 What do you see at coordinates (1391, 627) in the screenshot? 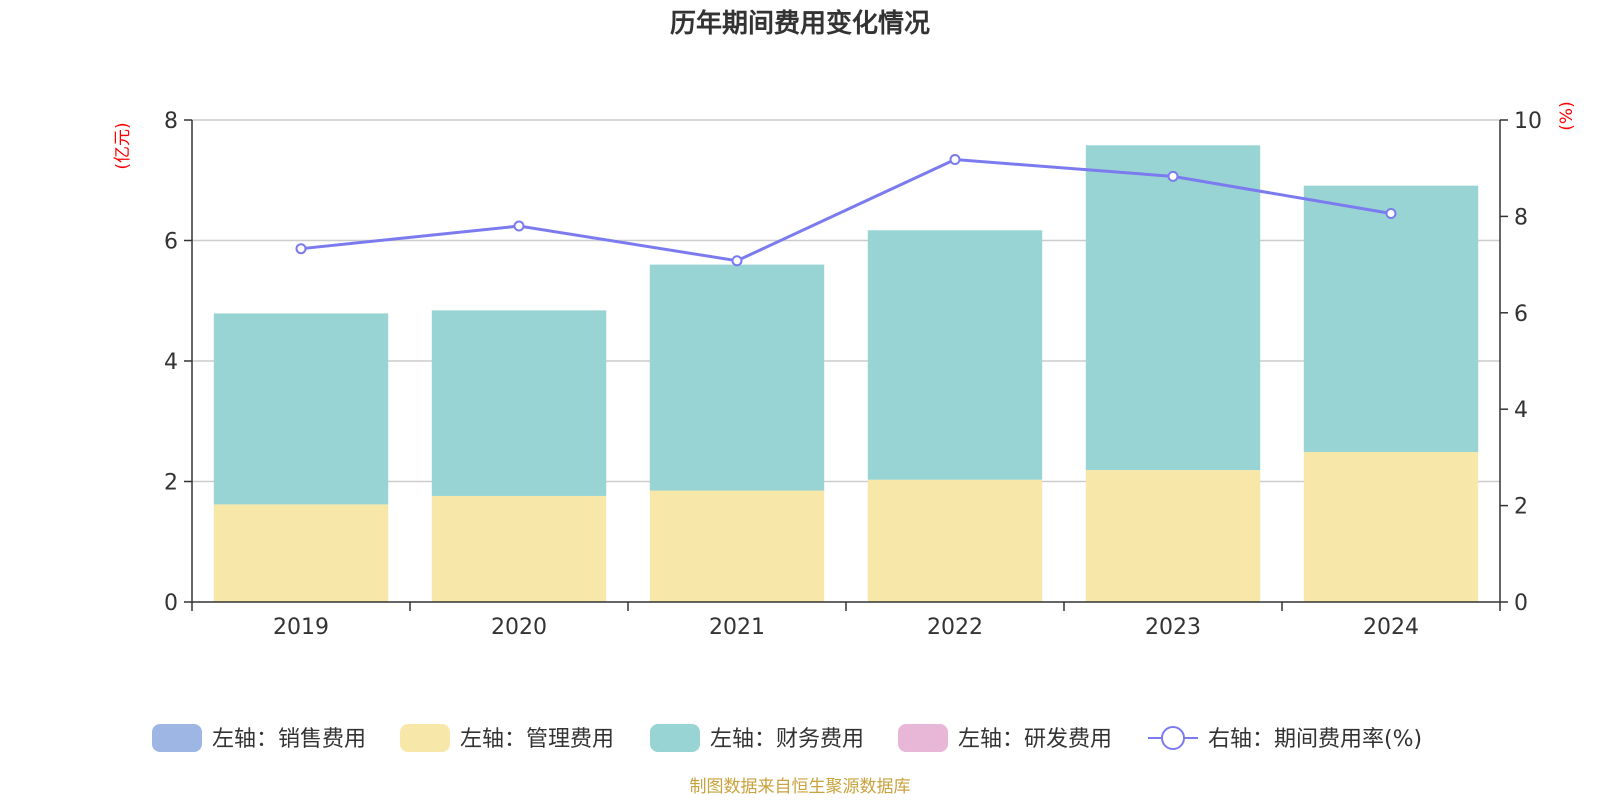
I see `x-axis-tick-label: 2024` at bounding box center [1391, 627].